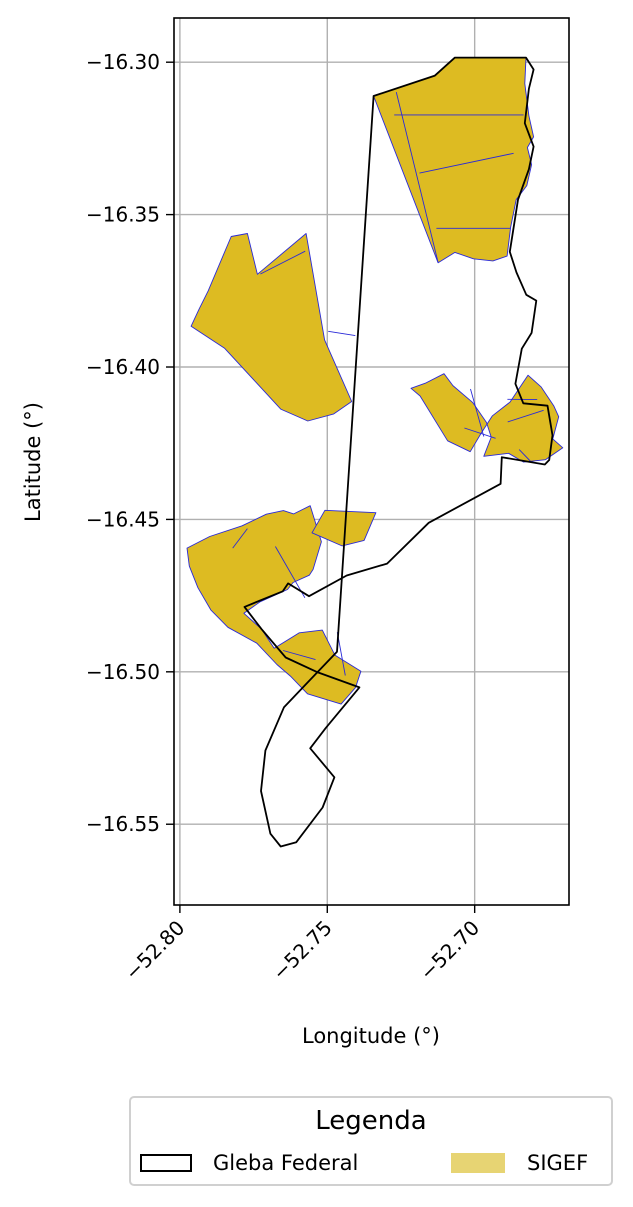 The image size is (633, 1207). Describe the element at coordinates (123, 672) in the screenshot. I see `y-tick-label: −16.50` at that location.